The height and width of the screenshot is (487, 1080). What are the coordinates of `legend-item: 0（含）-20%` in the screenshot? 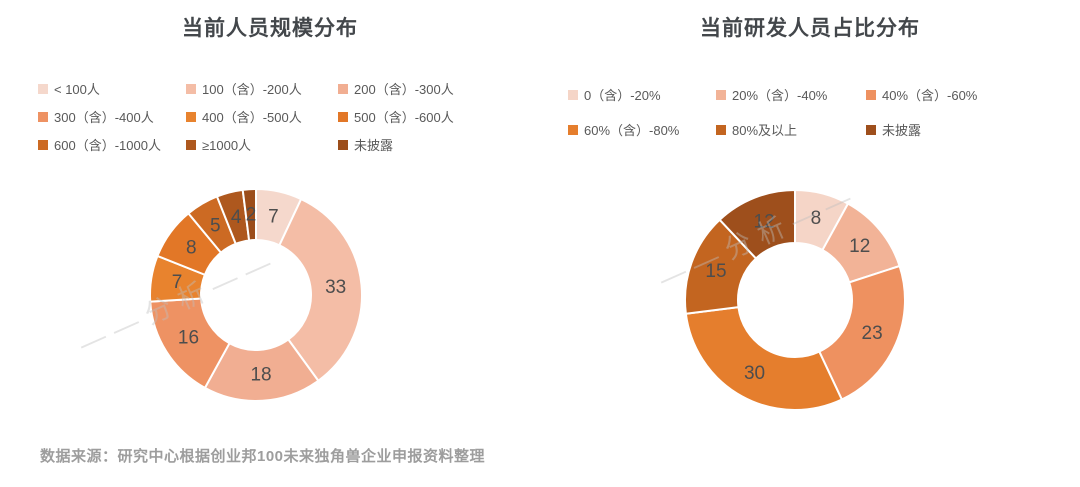 It's located at (642, 94).